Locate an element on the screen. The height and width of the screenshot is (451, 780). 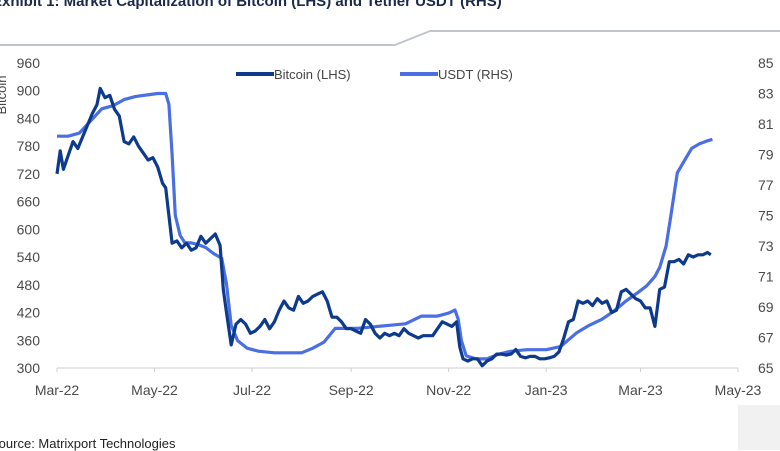
watermark-shape is located at coordinates (759, 427).